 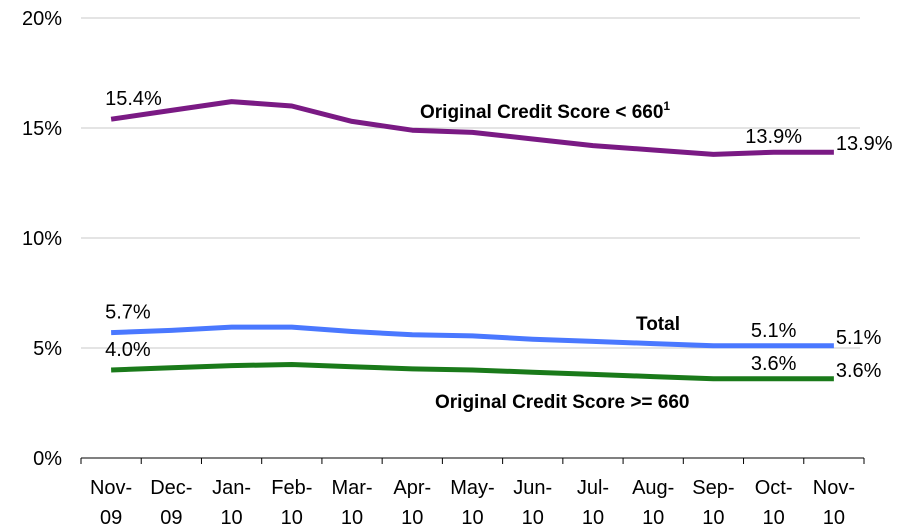 I want to click on x-tick-label: Aug- 10, so click(x=653, y=503).